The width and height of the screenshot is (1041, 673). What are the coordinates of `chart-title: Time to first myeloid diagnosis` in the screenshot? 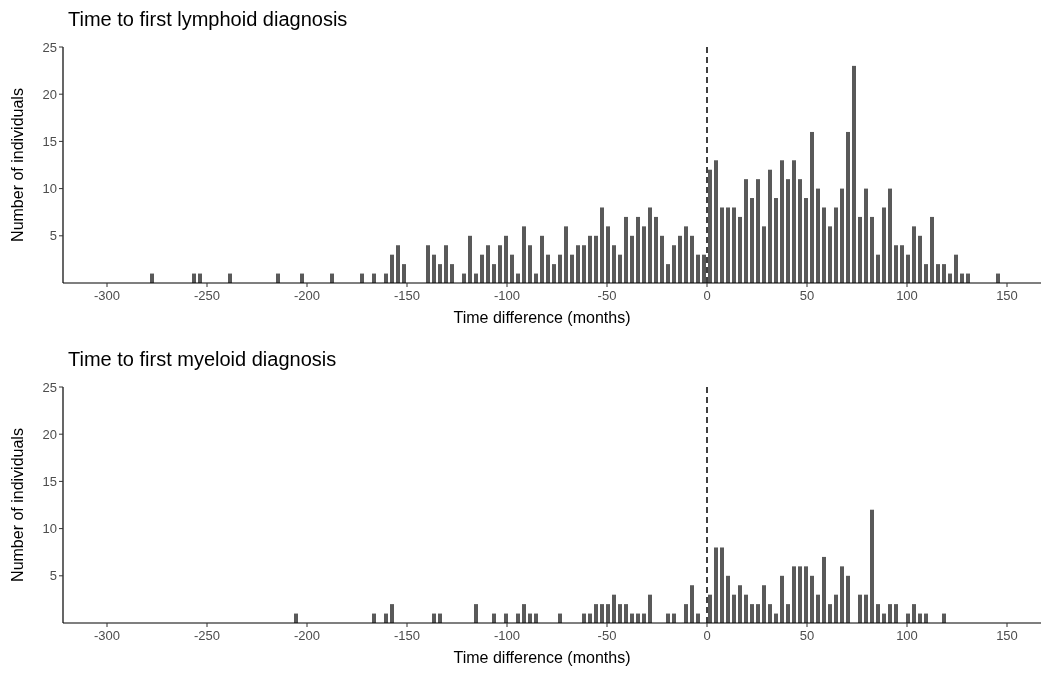 It's located at (202, 359).